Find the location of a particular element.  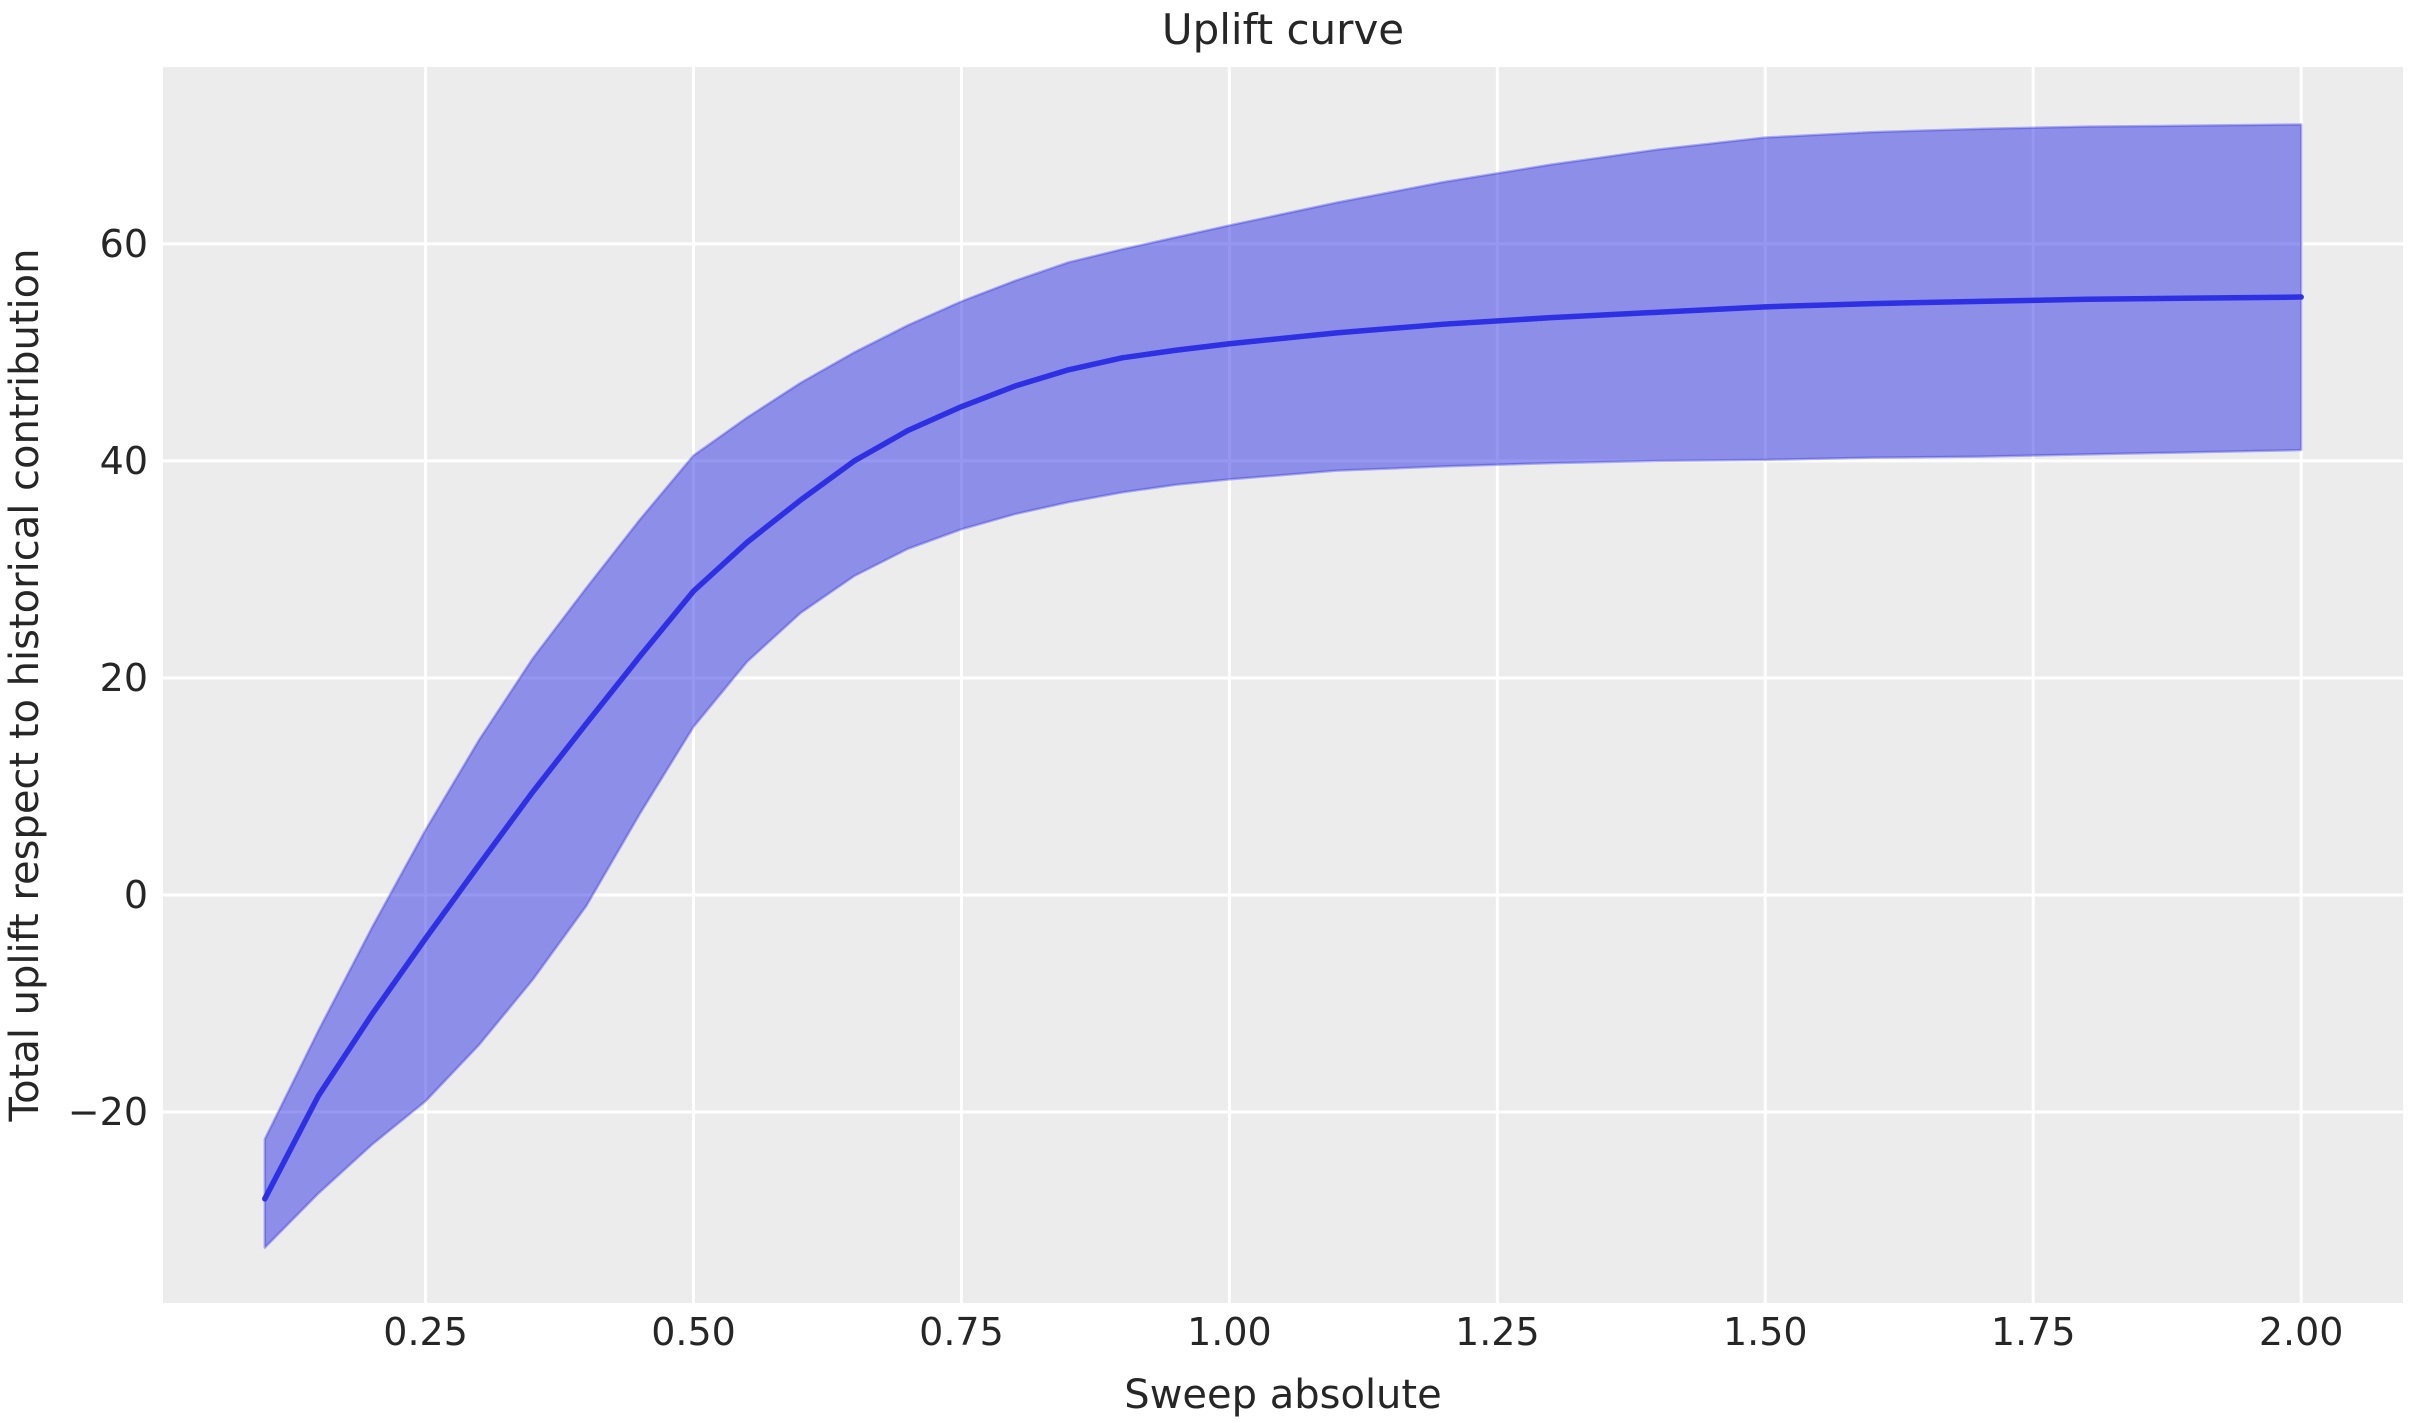

x-tick-label: 1.50 is located at coordinates (1765, 1332).